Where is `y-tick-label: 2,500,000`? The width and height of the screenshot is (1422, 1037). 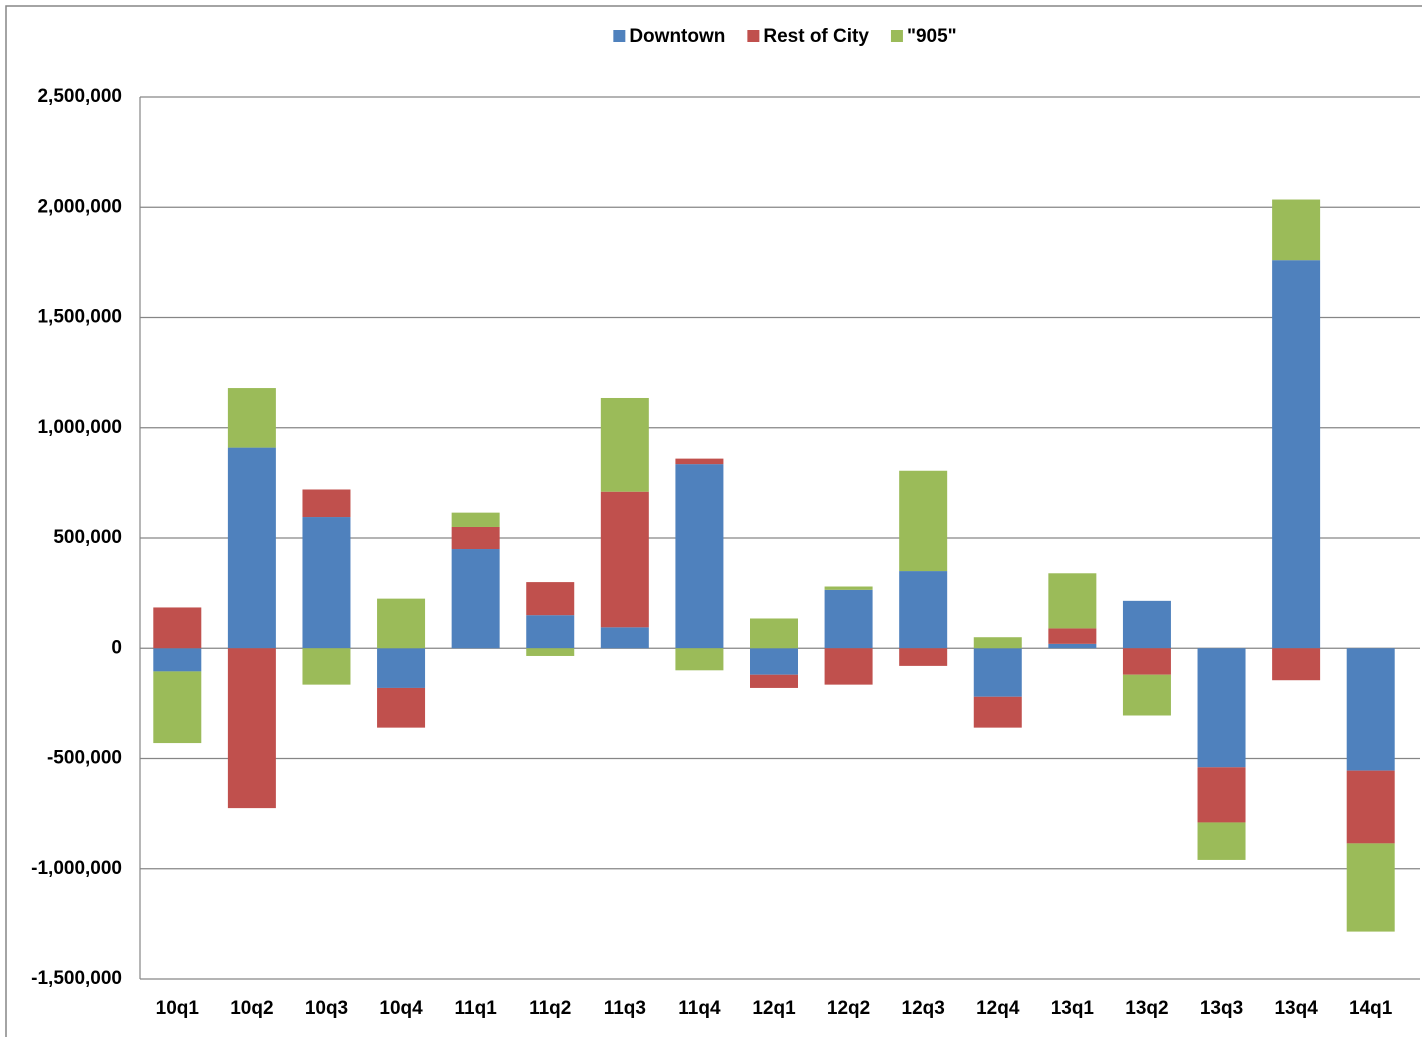
y-tick-label: 2,500,000 is located at coordinates (79, 96).